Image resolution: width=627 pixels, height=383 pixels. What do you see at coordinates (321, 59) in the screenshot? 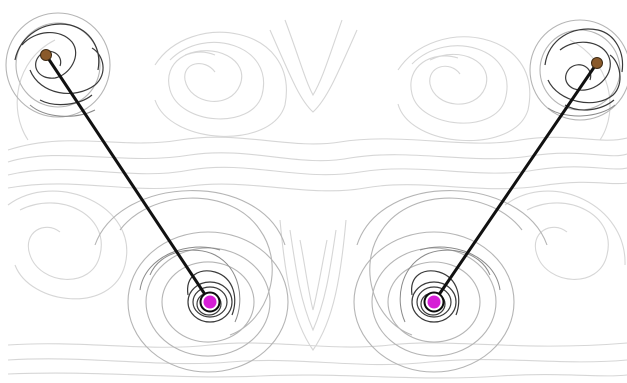
I see `arm-pivots` at bounding box center [321, 59].